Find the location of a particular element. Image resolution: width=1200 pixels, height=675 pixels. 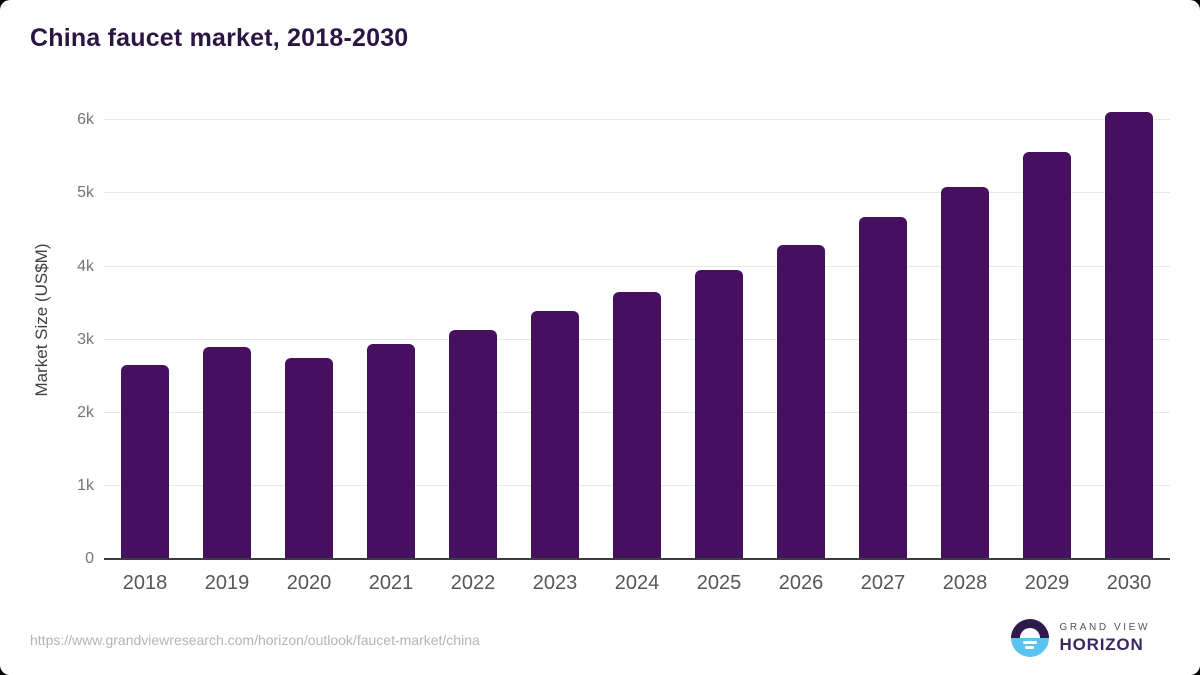

bar-2022 is located at coordinates (473, 444).